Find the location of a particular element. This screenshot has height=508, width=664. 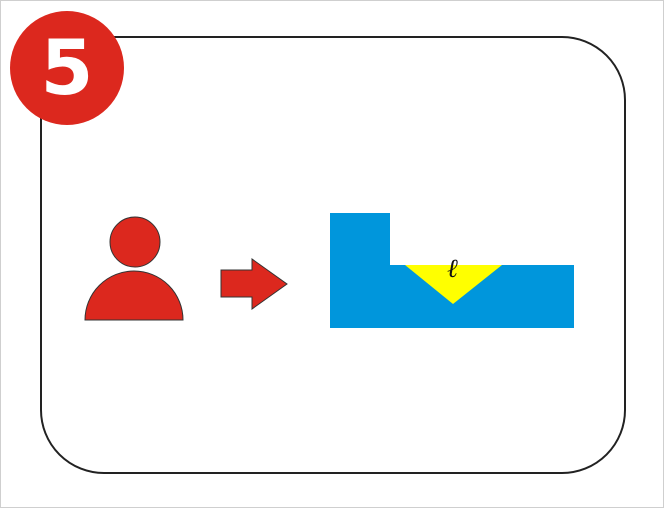

l-shaped-block-icon: ℓ is located at coordinates (452, 270).